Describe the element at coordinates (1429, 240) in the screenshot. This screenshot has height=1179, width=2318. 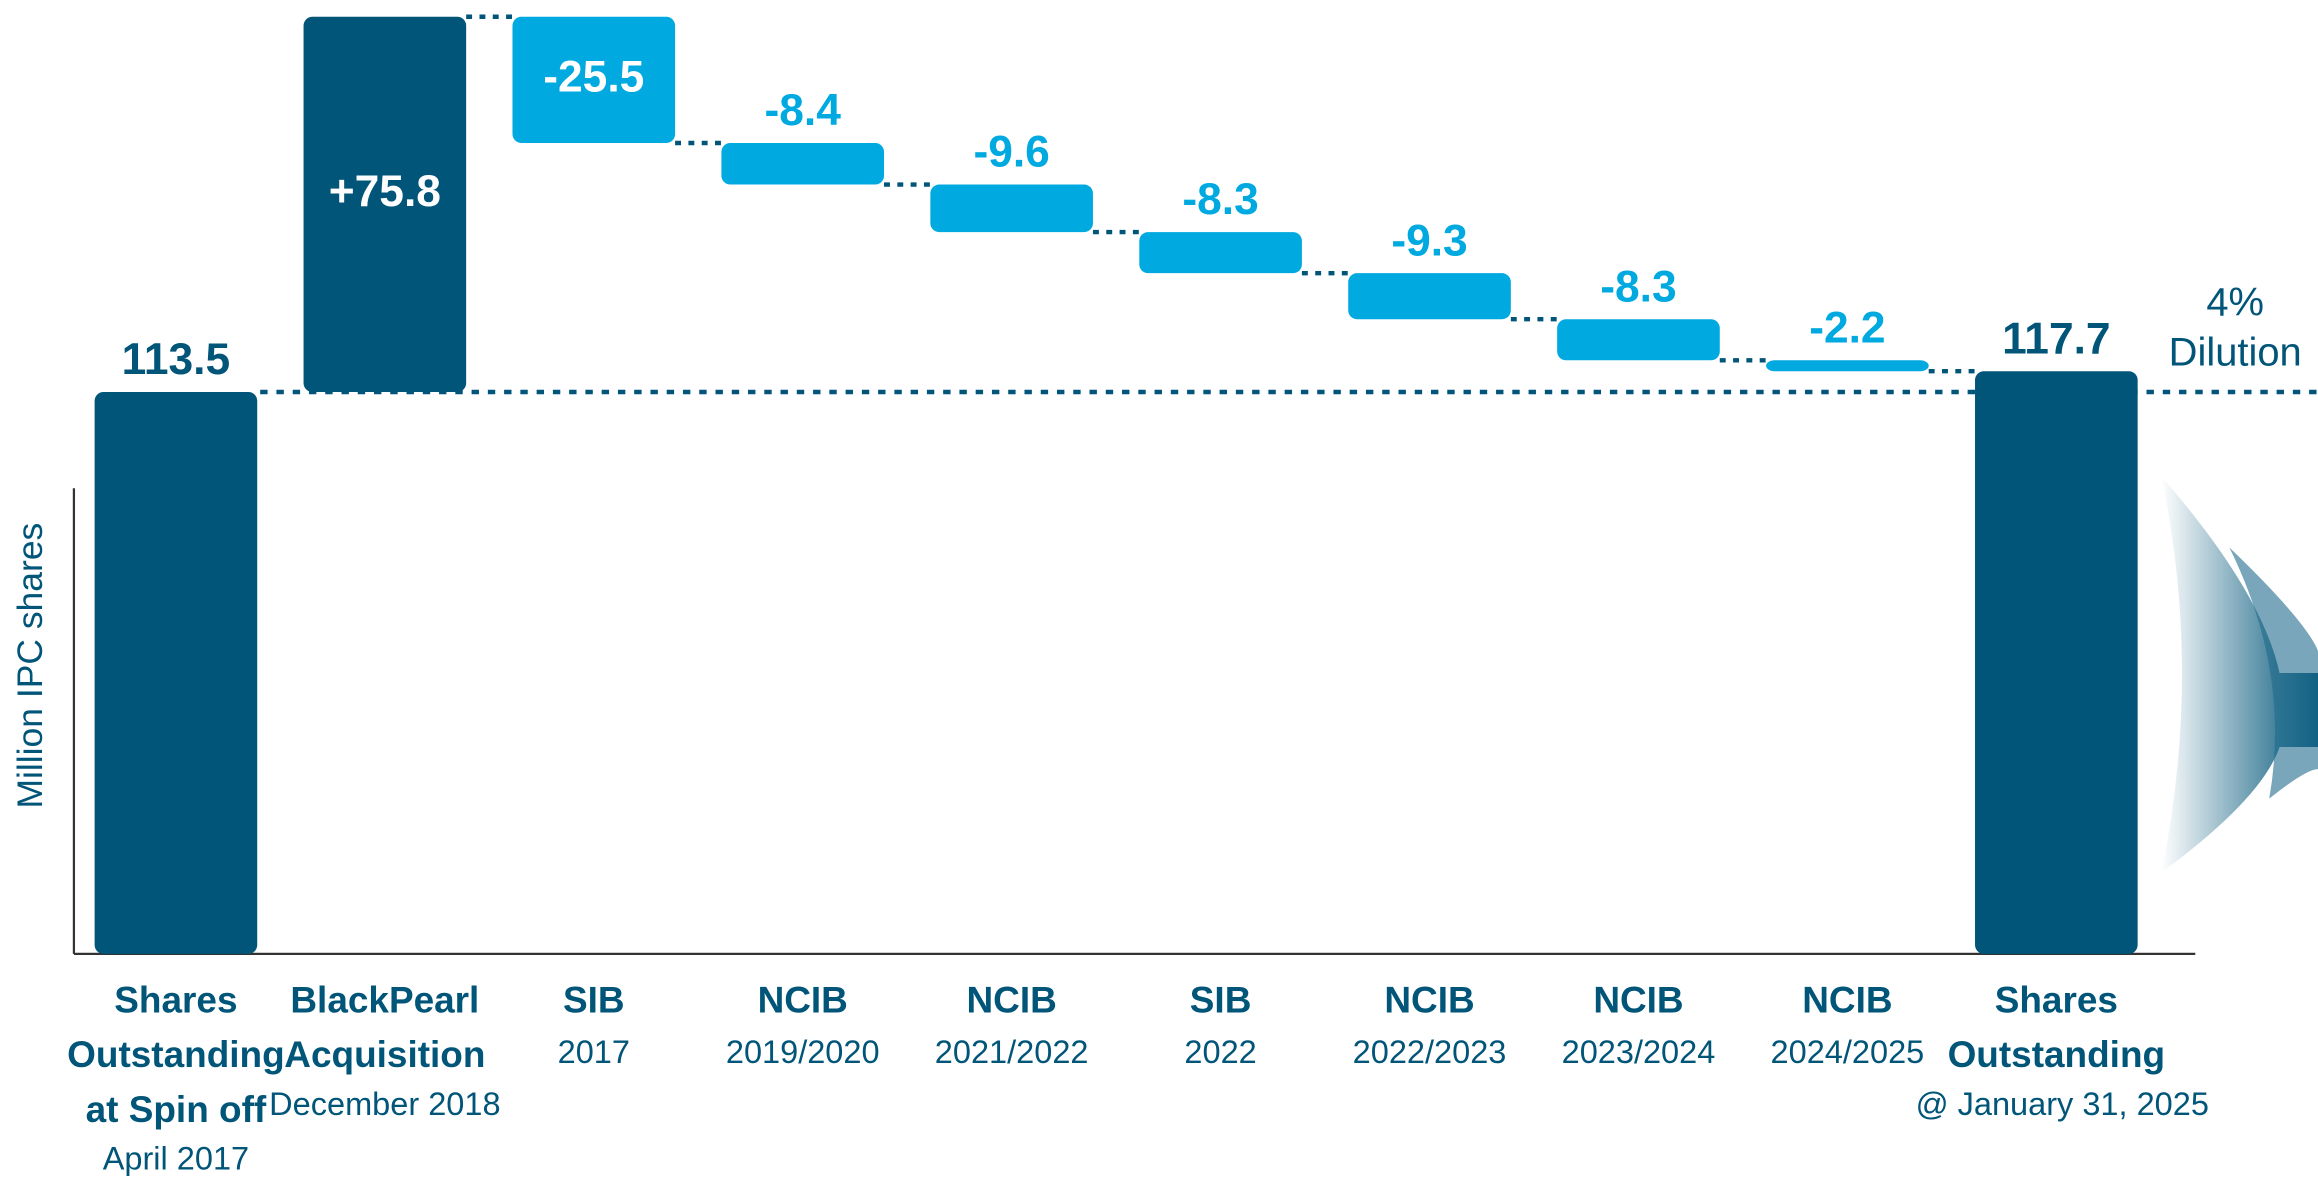
I see `value-label: -9.3` at that location.